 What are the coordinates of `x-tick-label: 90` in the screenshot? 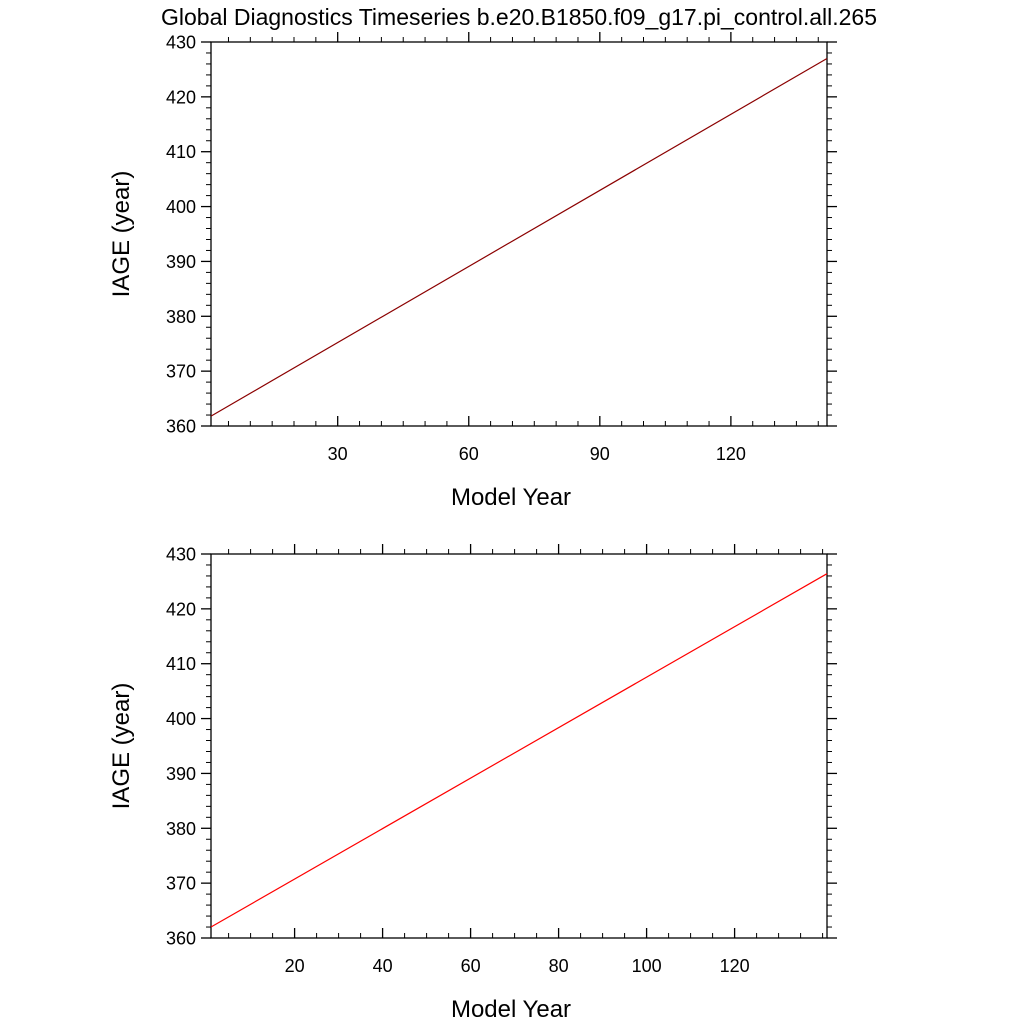 It's located at (600, 454).